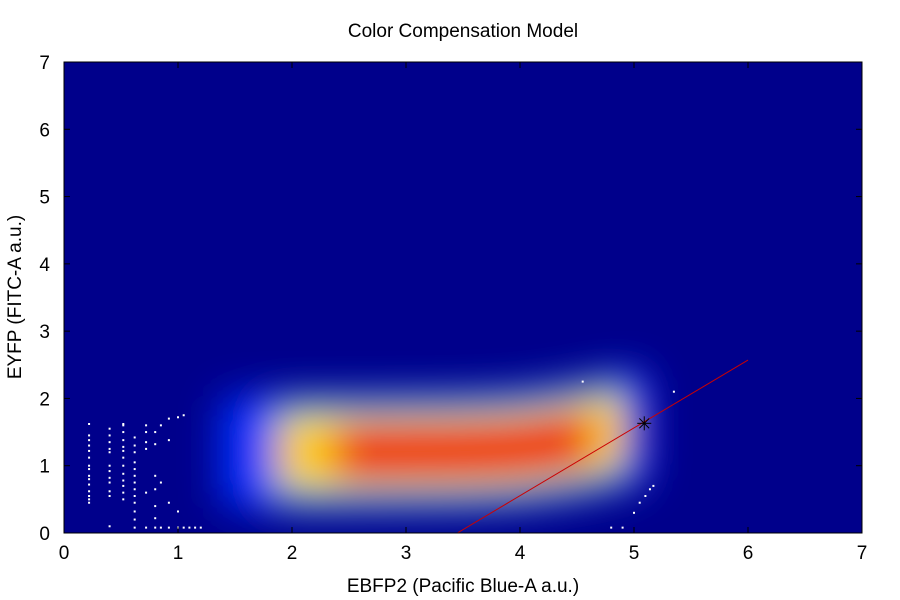 This screenshot has height=600, width=900. Describe the element at coordinates (44, 265) in the screenshot. I see `y-tick-label: 4` at that location.